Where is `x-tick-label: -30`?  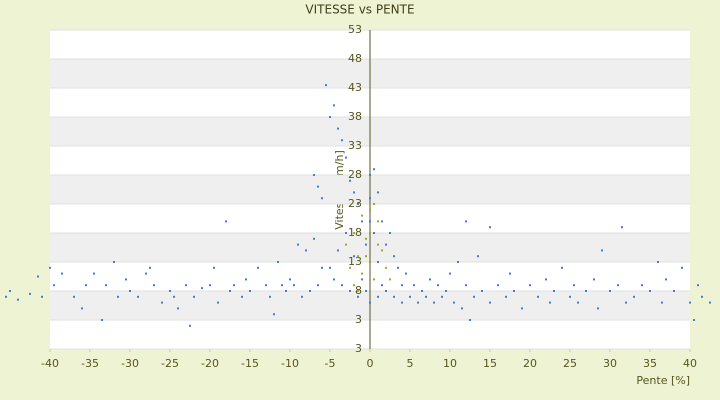
x-tick-label: -30 is located at coordinates (130, 363).